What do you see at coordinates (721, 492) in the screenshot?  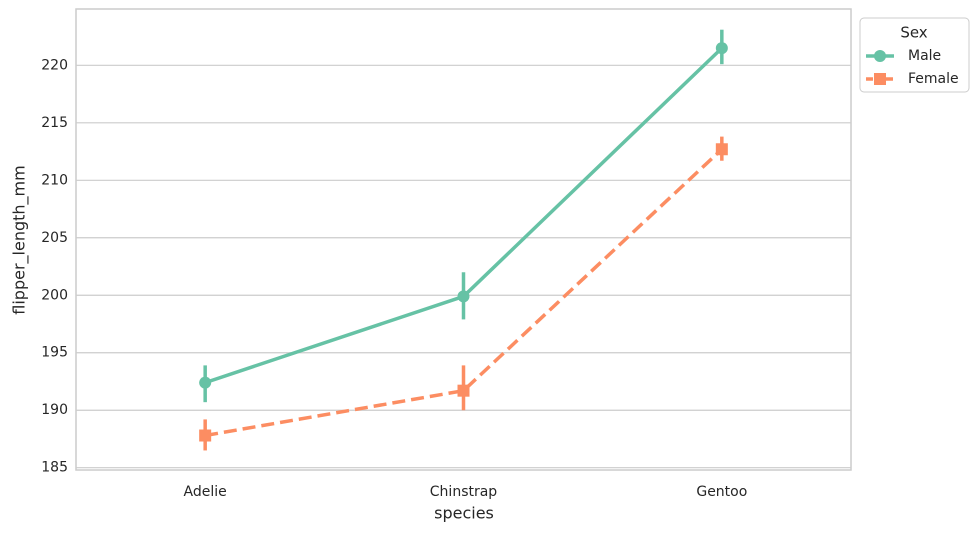 I see `x-tick-label: Gentoo` at bounding box center [721, 492].